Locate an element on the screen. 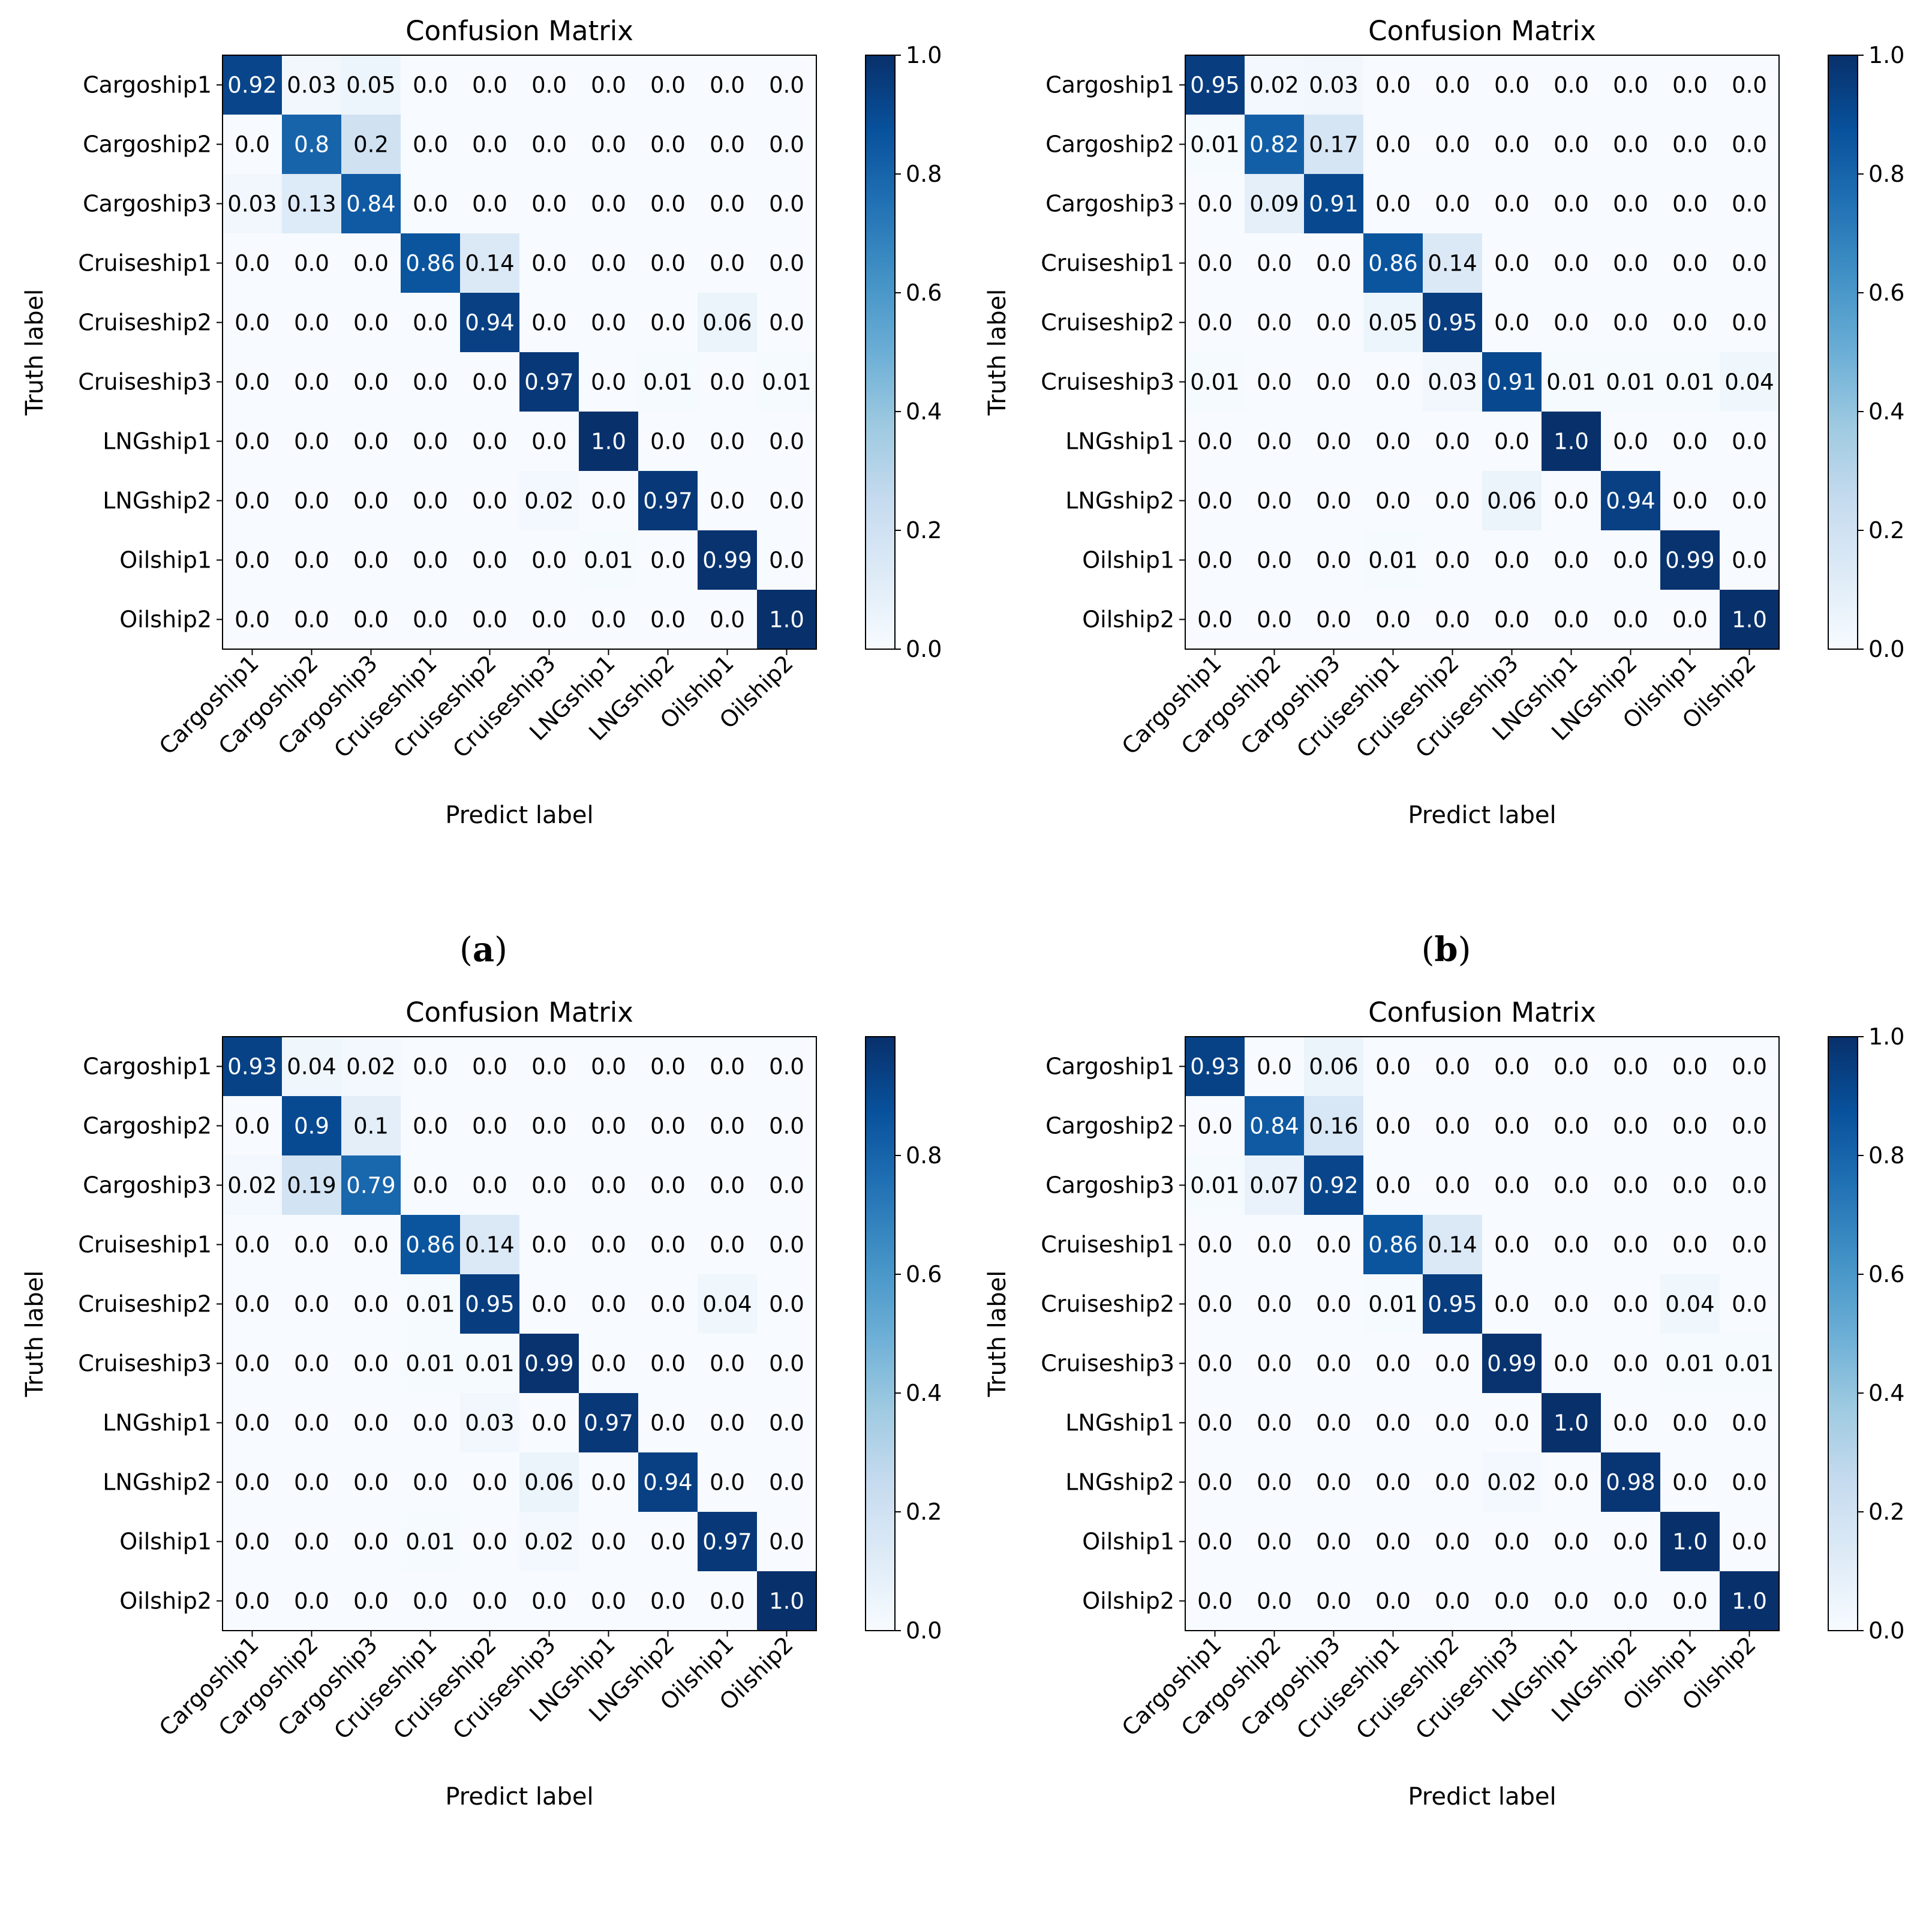 The height and width of the screenshot is (1909, 1932). x-axis-label: Predict label is located at coordinates (519, 815).